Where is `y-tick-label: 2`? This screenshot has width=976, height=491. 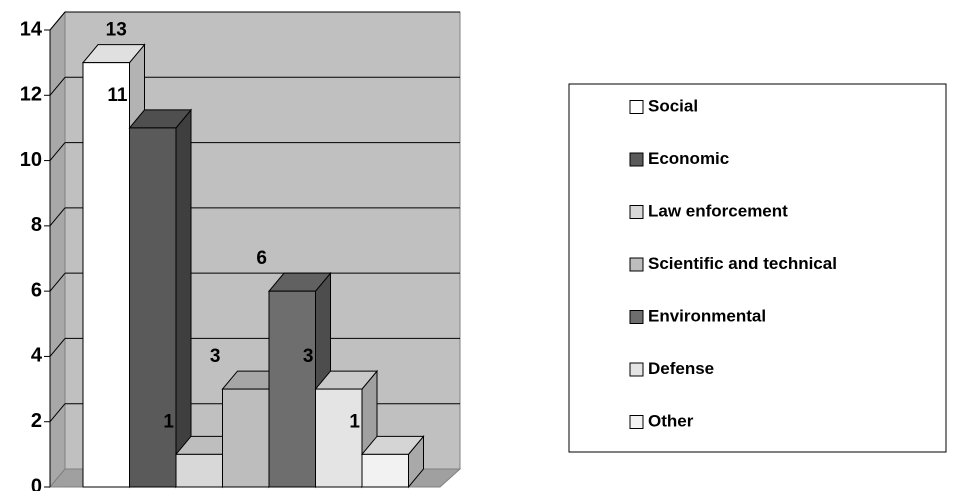
y-tick-label: 2 is located at coordinates (36, 421).